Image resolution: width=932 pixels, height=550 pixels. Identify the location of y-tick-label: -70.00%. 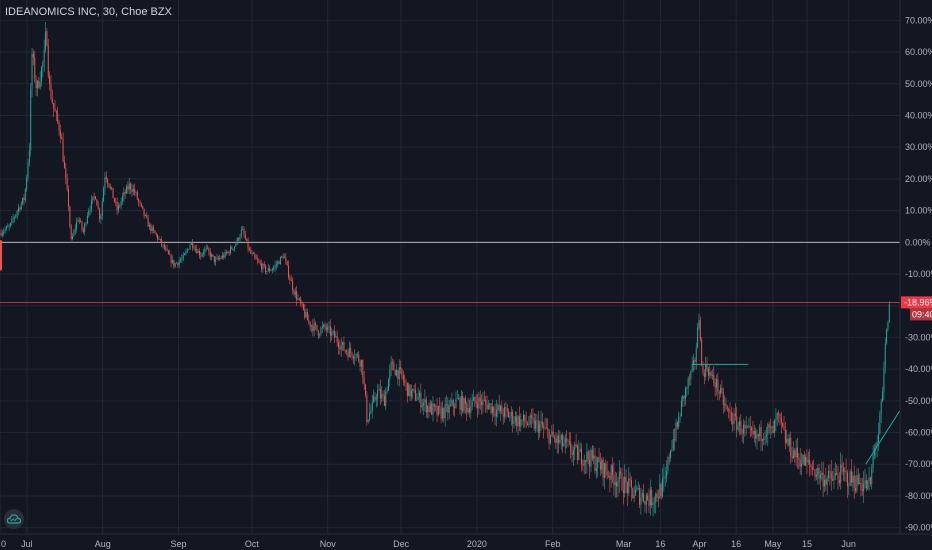
(918, 464).